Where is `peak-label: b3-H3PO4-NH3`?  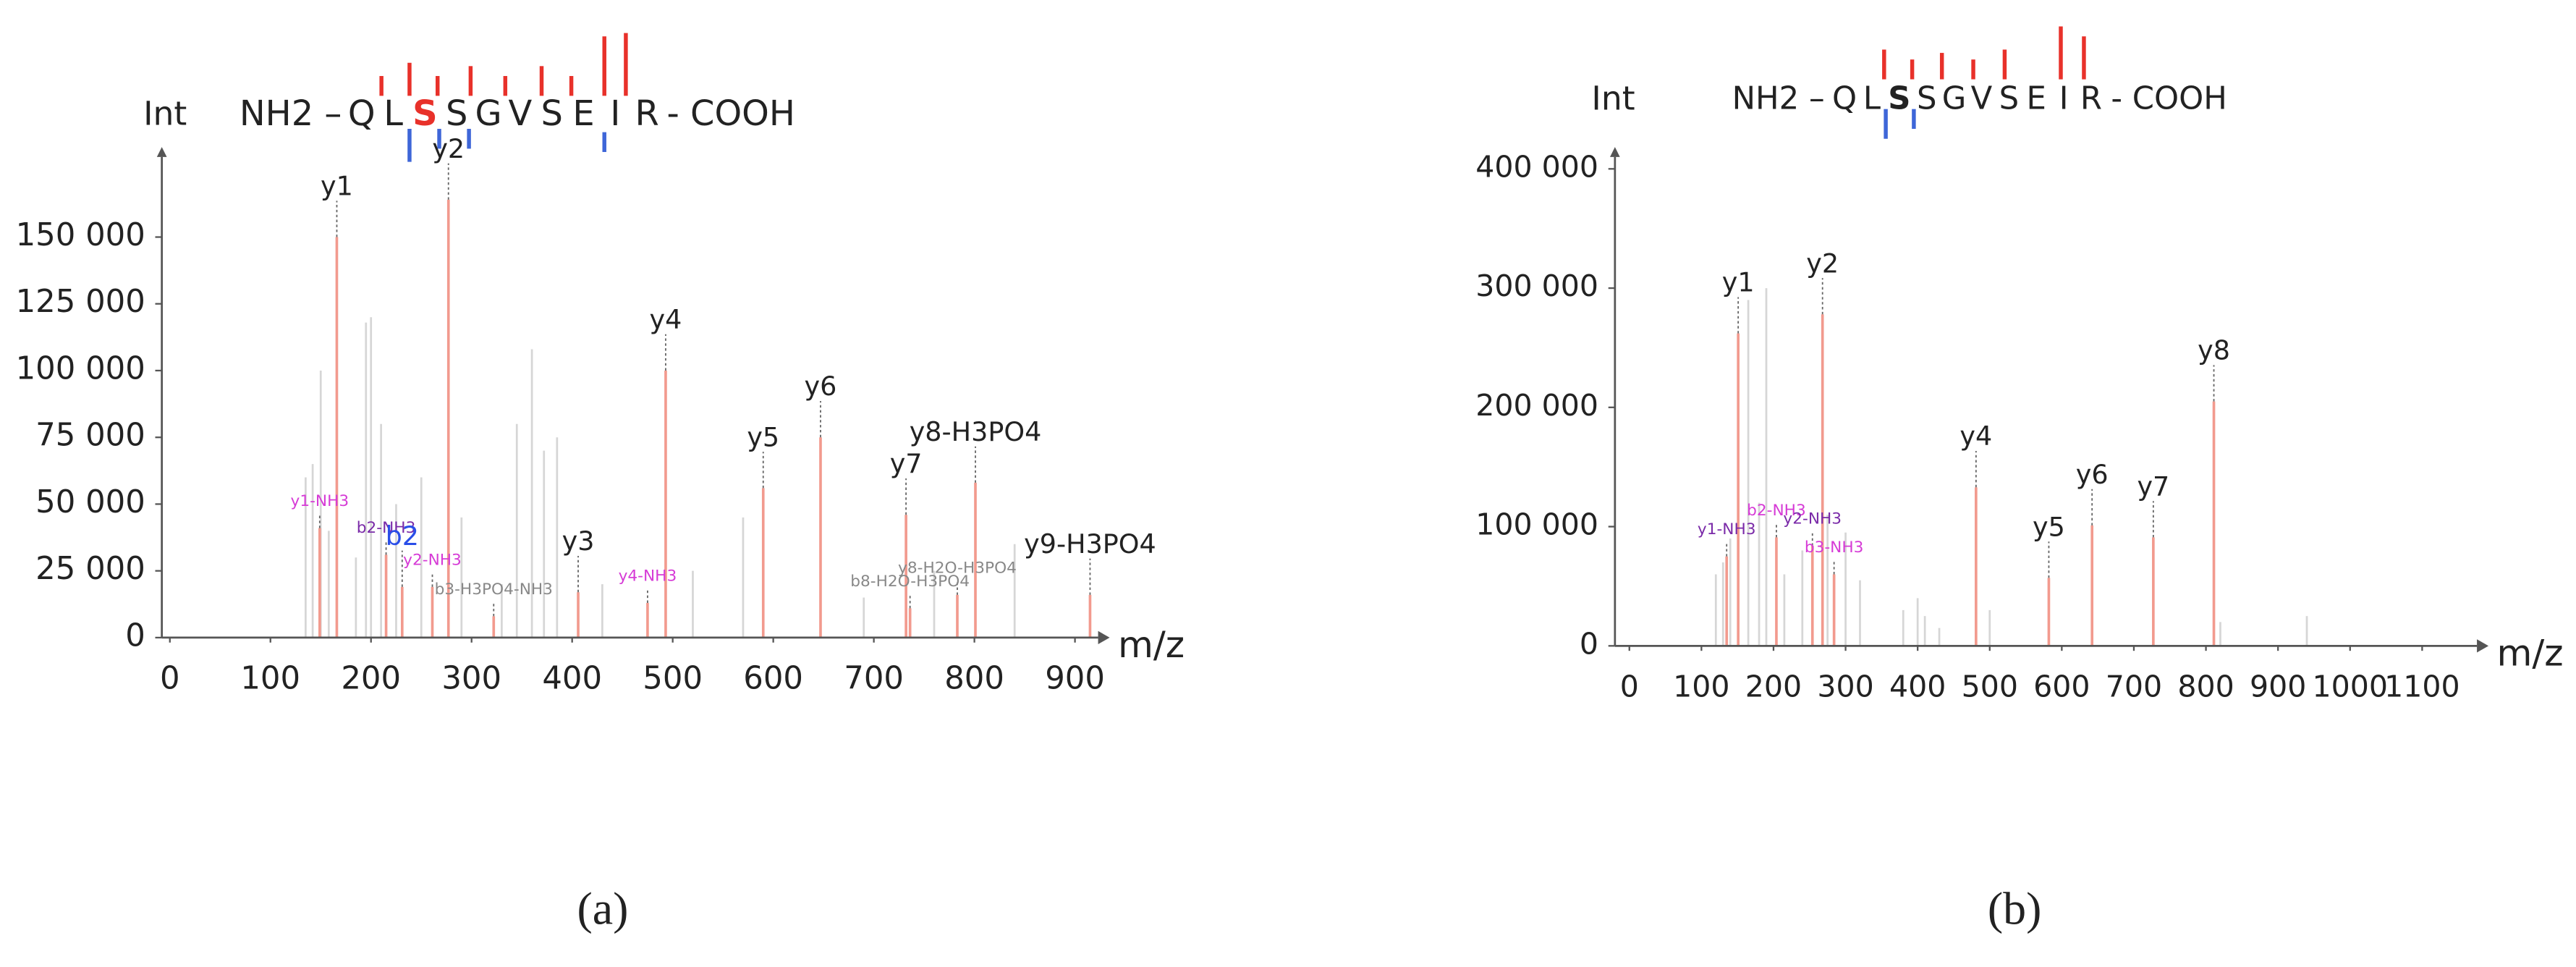 peak-label: b3-H3PO4-NH3 is located at coordinates (494, 589).